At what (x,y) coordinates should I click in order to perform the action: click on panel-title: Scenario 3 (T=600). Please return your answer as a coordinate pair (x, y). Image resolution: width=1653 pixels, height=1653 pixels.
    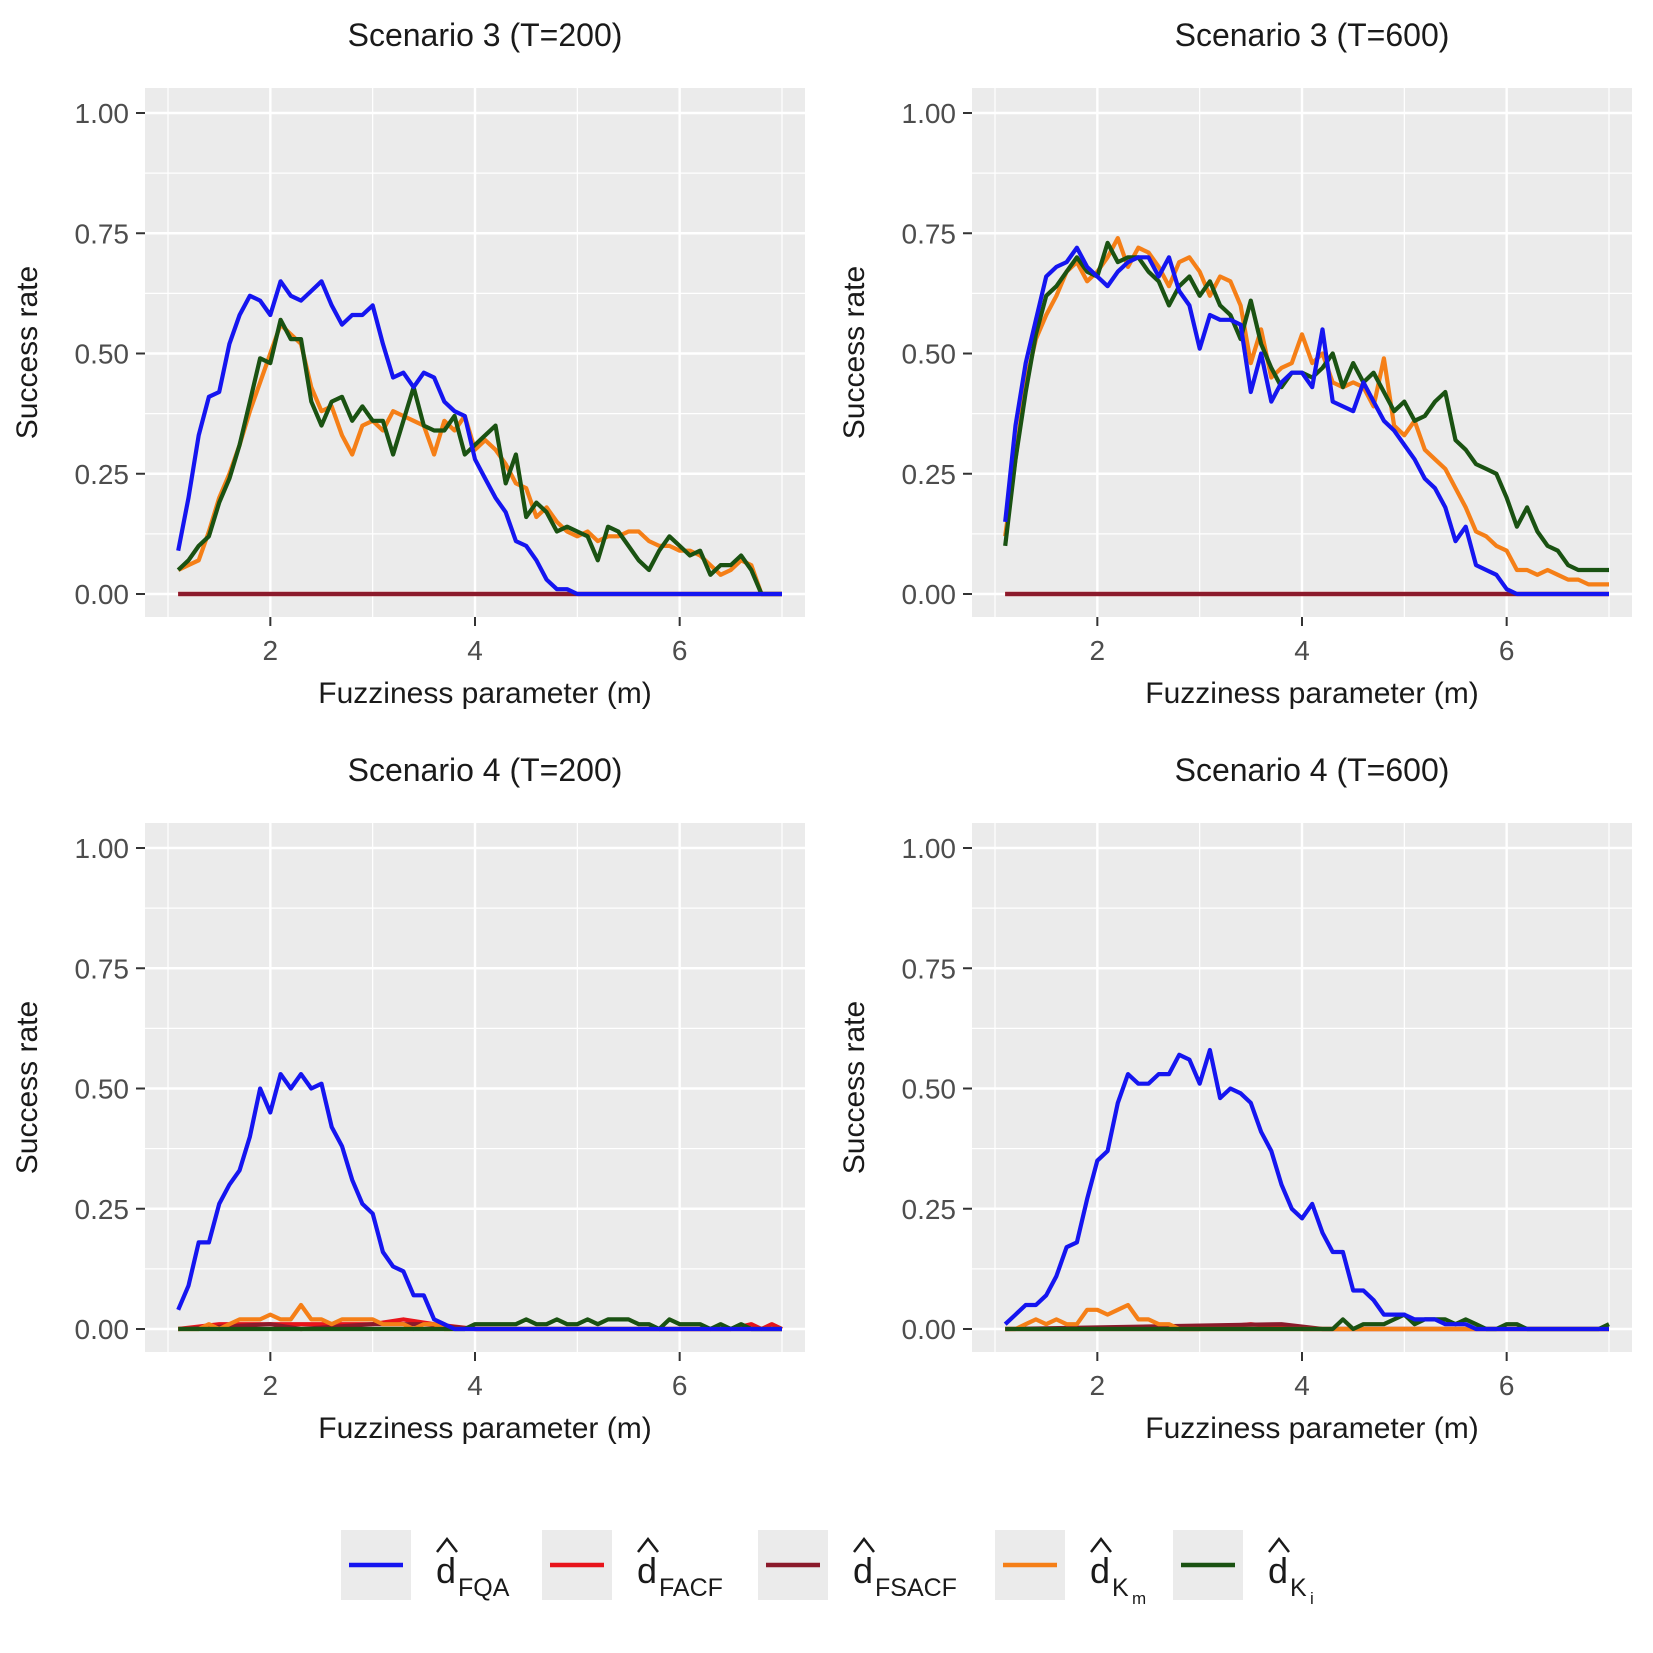
    Looking at the image, I should click on (1312, 35).